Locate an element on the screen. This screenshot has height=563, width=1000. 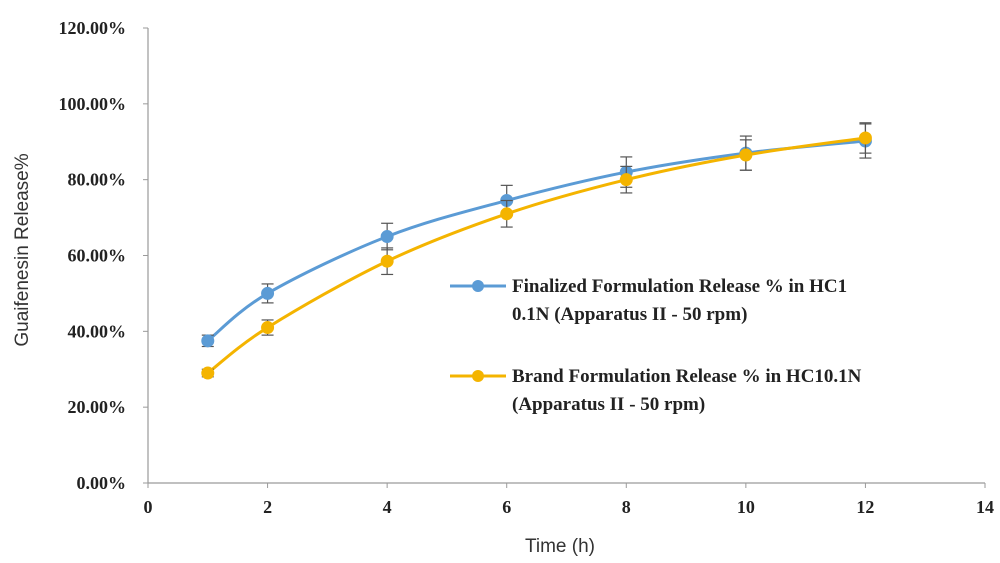
legend-label: Finalized Formulation Release % in HC1 is located at coordinates (679, 286).